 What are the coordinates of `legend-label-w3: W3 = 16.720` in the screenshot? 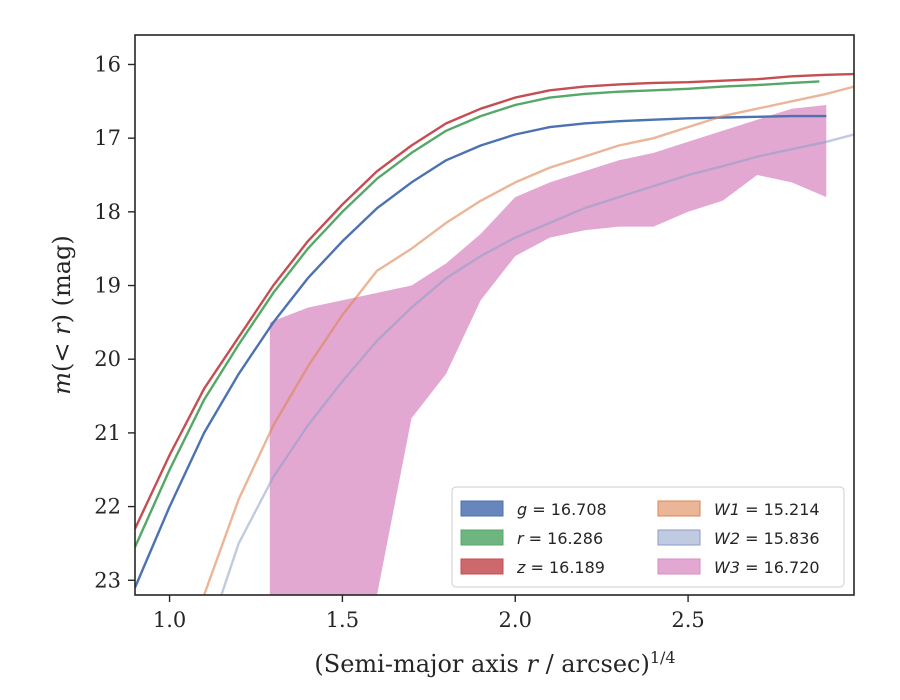 It's located at (767, 567).